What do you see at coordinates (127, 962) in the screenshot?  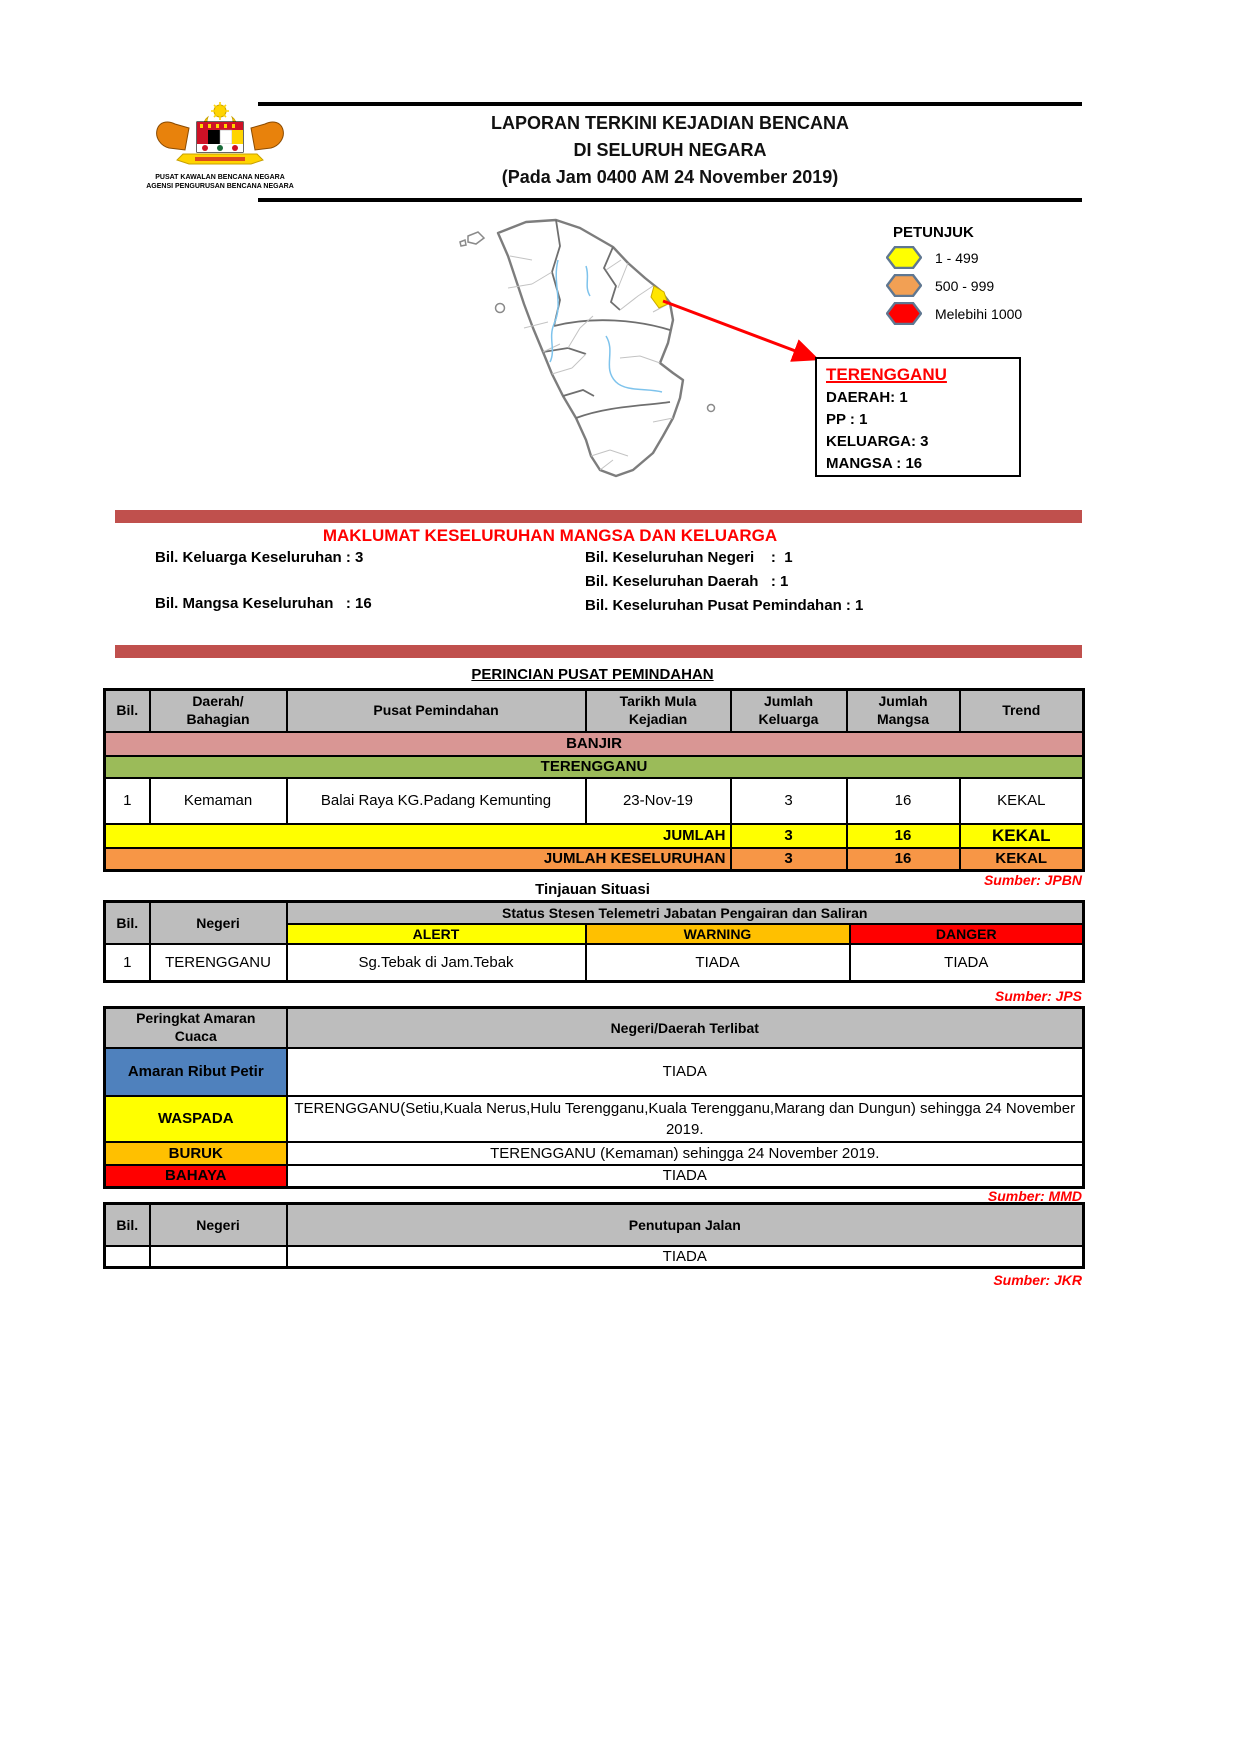 I see `tinjauan-bil: 1` at bounding box center [127, 962].